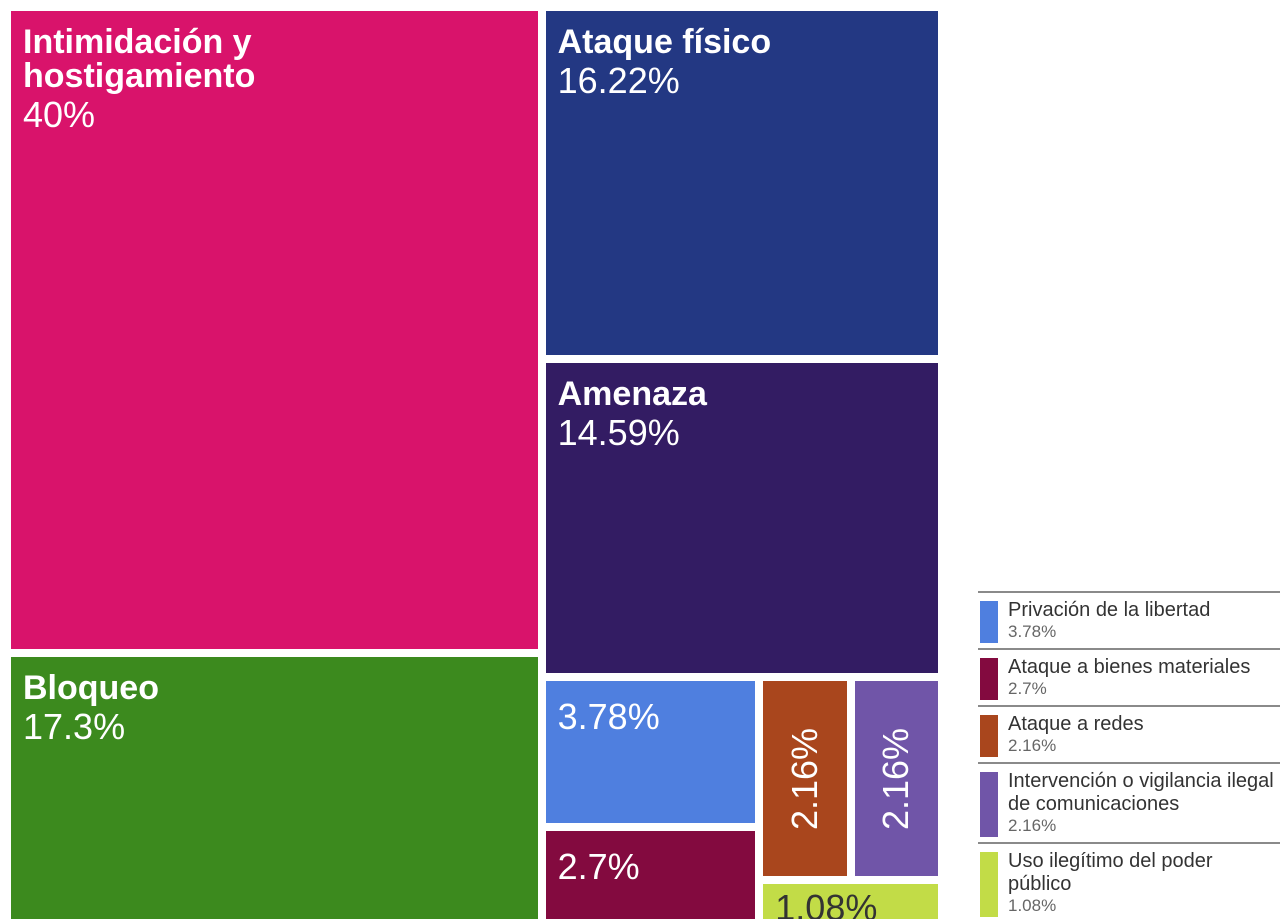  I want to click on legend-value: 3.78%, so click(1032, 631).